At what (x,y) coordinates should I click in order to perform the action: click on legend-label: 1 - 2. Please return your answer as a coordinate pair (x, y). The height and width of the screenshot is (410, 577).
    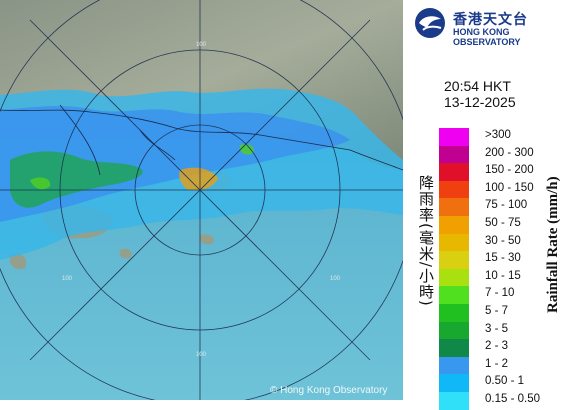
    Looking at the image, I should click on (497, 363).